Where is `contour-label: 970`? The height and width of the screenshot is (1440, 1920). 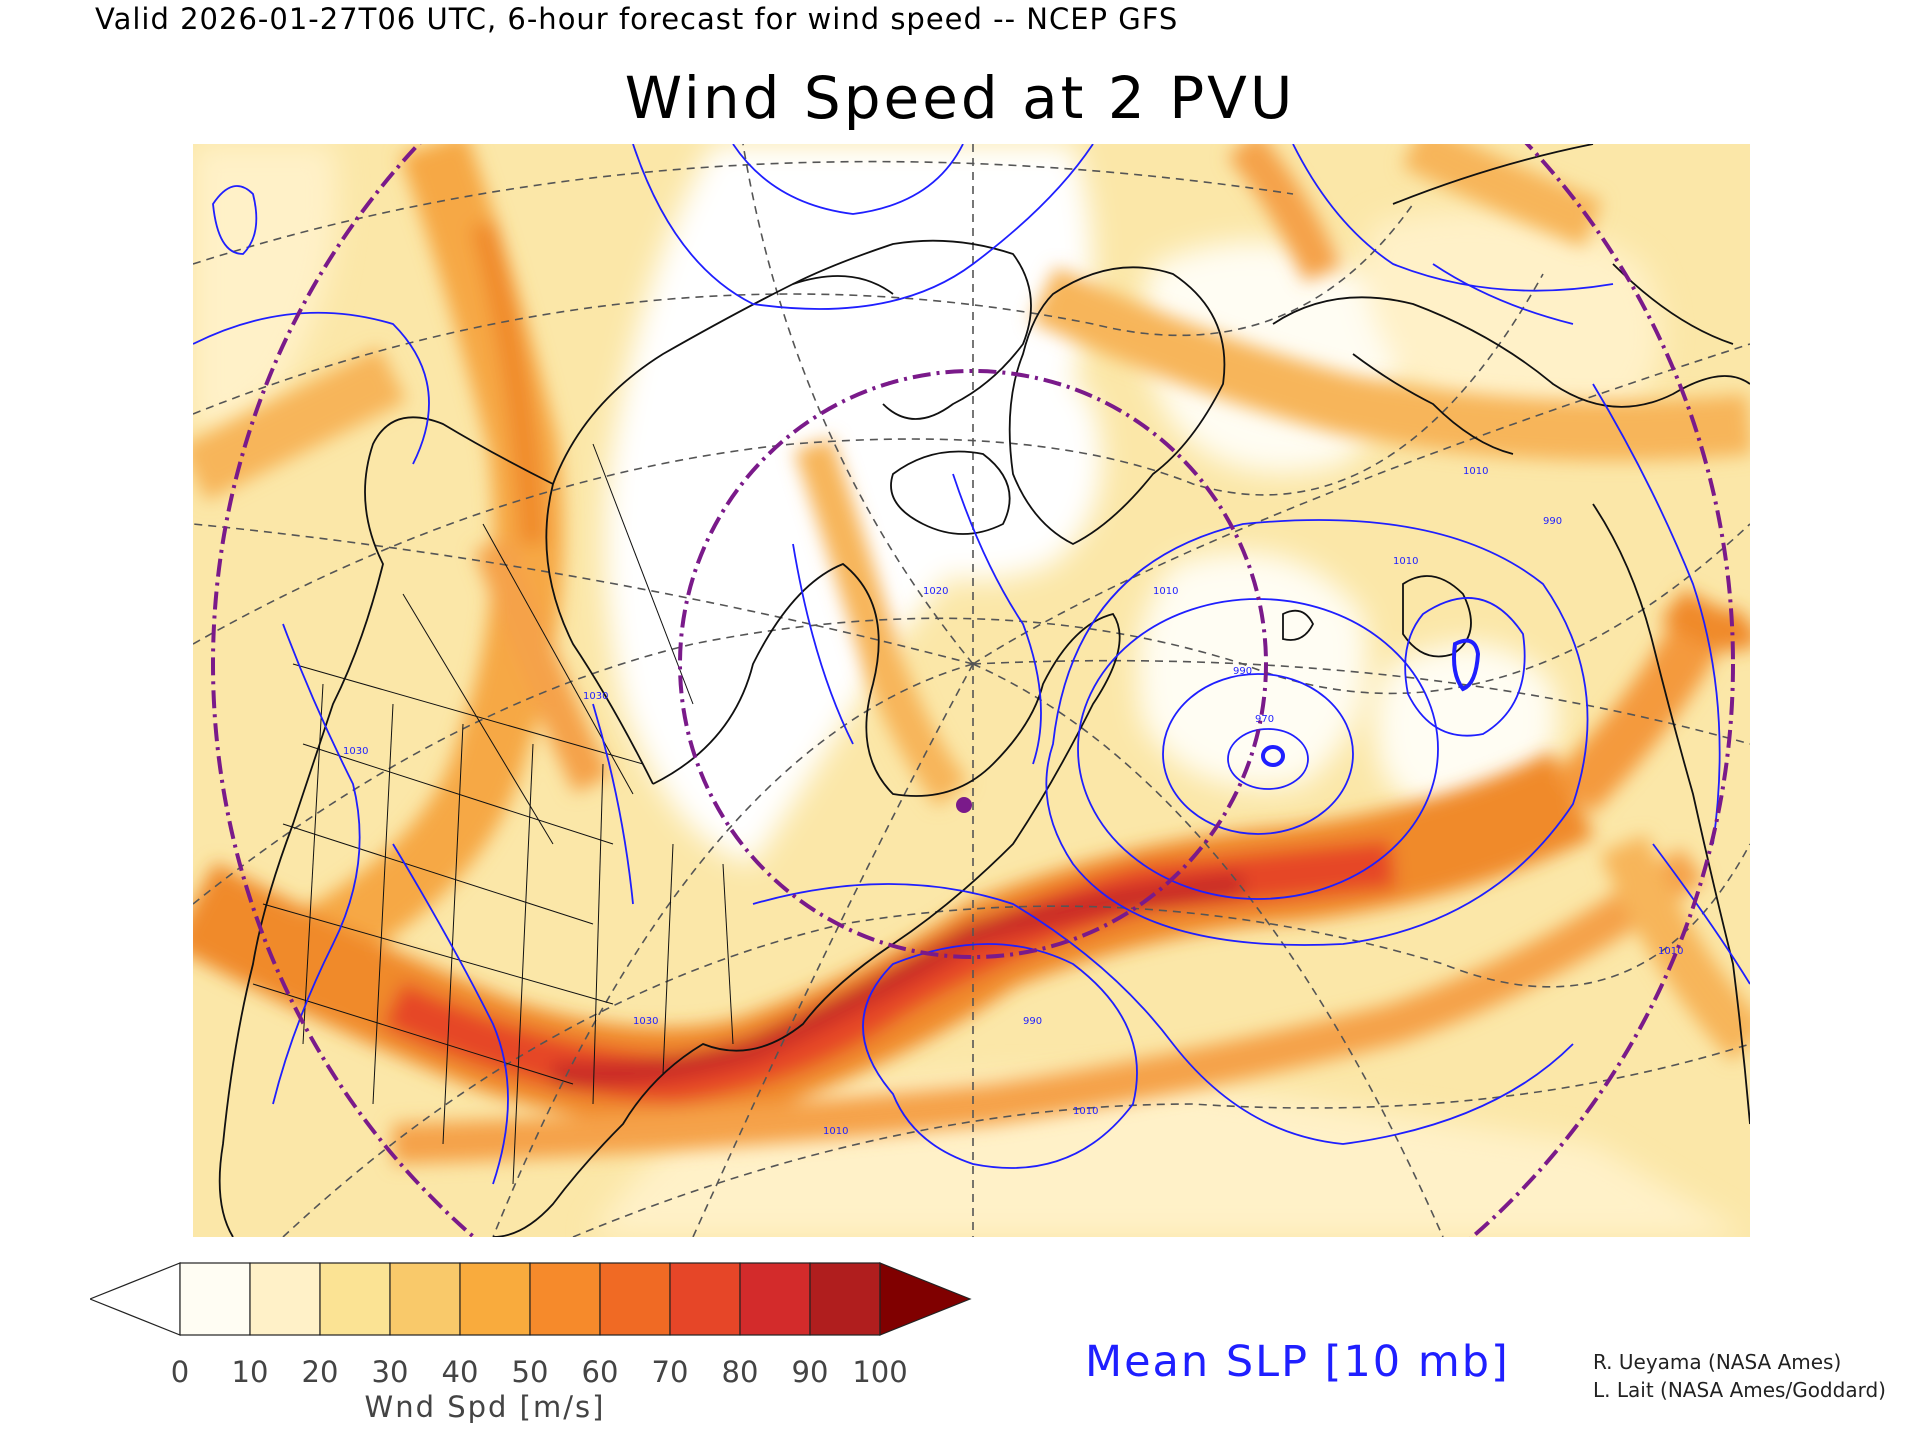
contour-label: 970 is located at coordinates (1264, 719).